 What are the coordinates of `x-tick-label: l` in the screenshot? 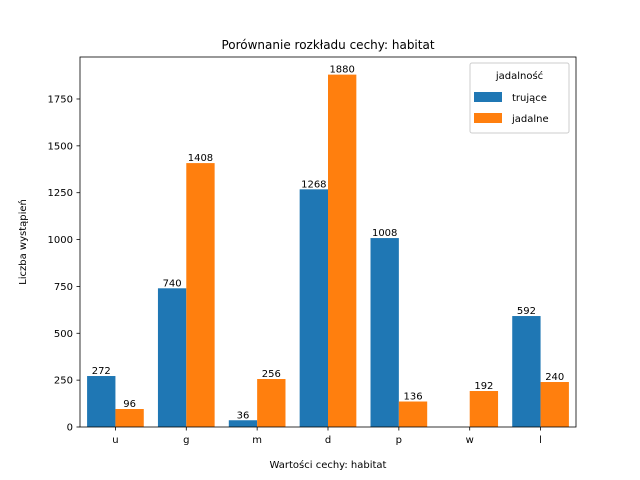 It's located at (540, 440).